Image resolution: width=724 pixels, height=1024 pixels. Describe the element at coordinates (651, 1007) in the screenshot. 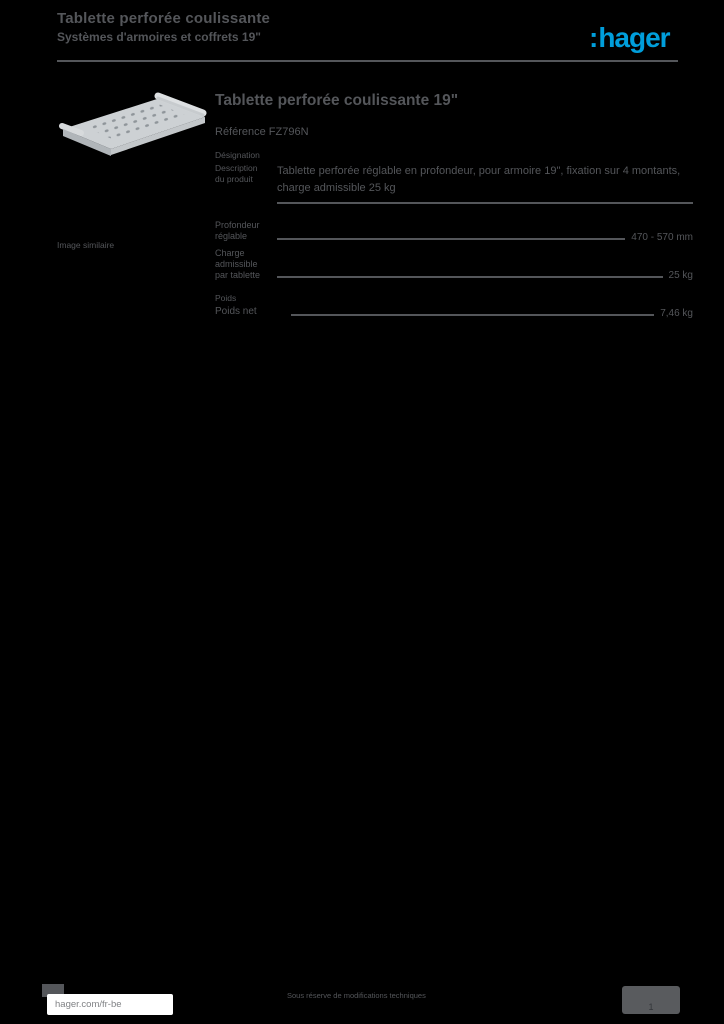

I see `page-number: 1` at that location.